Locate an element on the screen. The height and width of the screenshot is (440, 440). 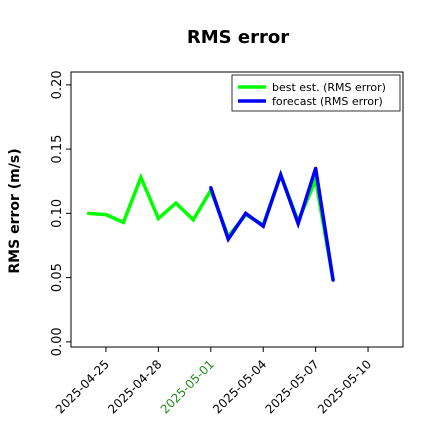
x-tick-label: 2025-05-04 is located at coordinates (239, 386).